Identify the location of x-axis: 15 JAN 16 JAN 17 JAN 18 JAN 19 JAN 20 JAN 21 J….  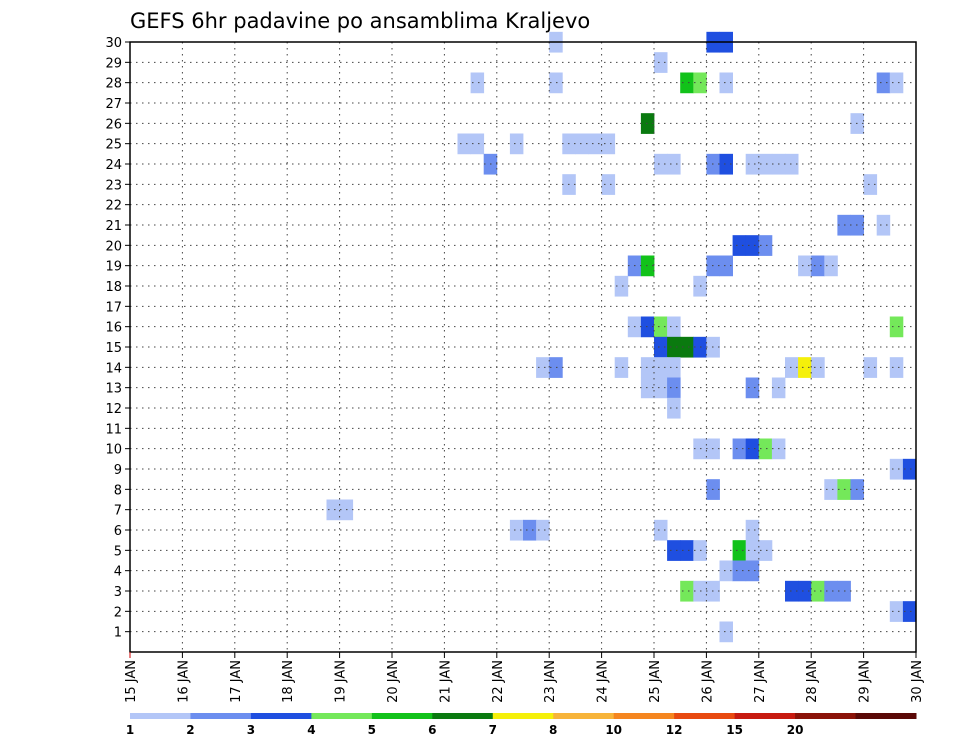
(524, 677).